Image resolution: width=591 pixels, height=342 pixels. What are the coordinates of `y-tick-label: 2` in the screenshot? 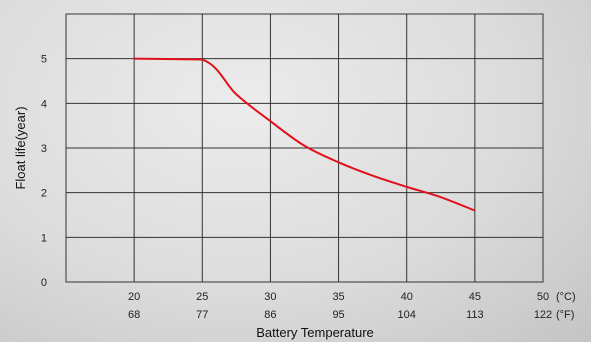 It's located at (44, 194).